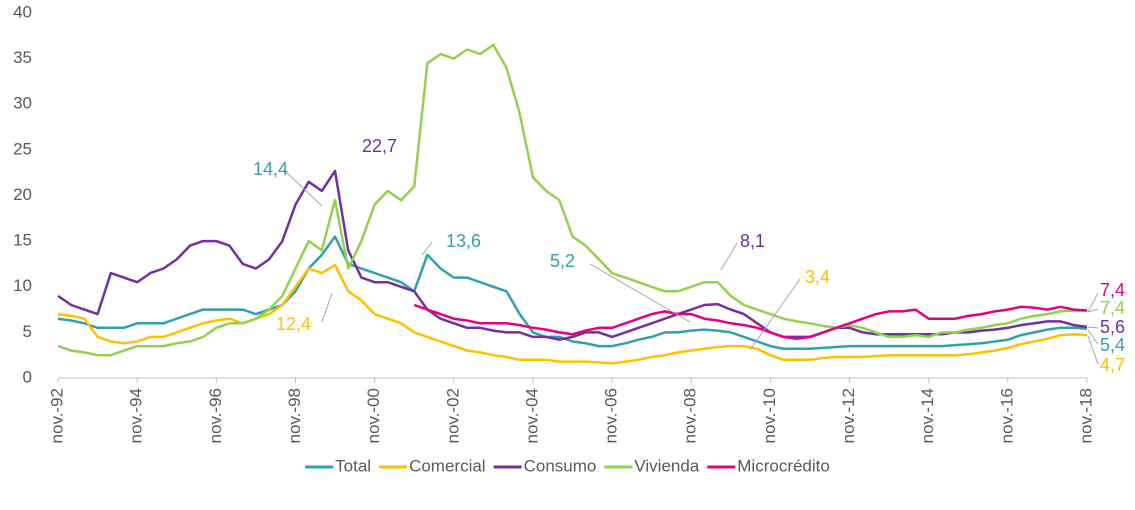 This screenshot has height=510, width=1135. Describe the element at coordinates (22, 11) in the screenshot. I see `y-tick-label: 40` at that location.